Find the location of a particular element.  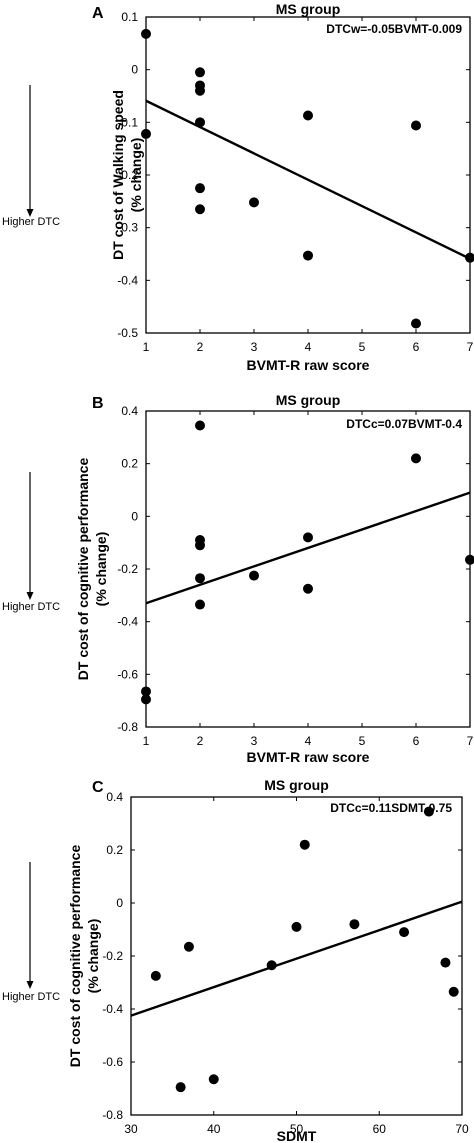

regression-equation: DTCc=0.07BVMT-0.4 is located at coordinates (404, 424).